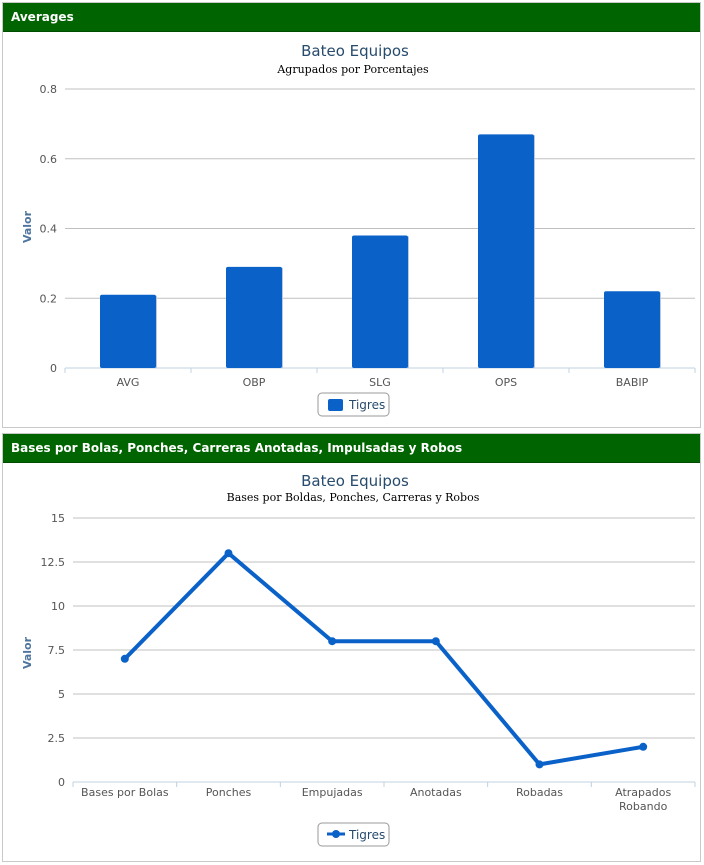  Describe the element at coordinates (229, 792) in the screenshot. I see `x-tick-label: Ponches` at that location.